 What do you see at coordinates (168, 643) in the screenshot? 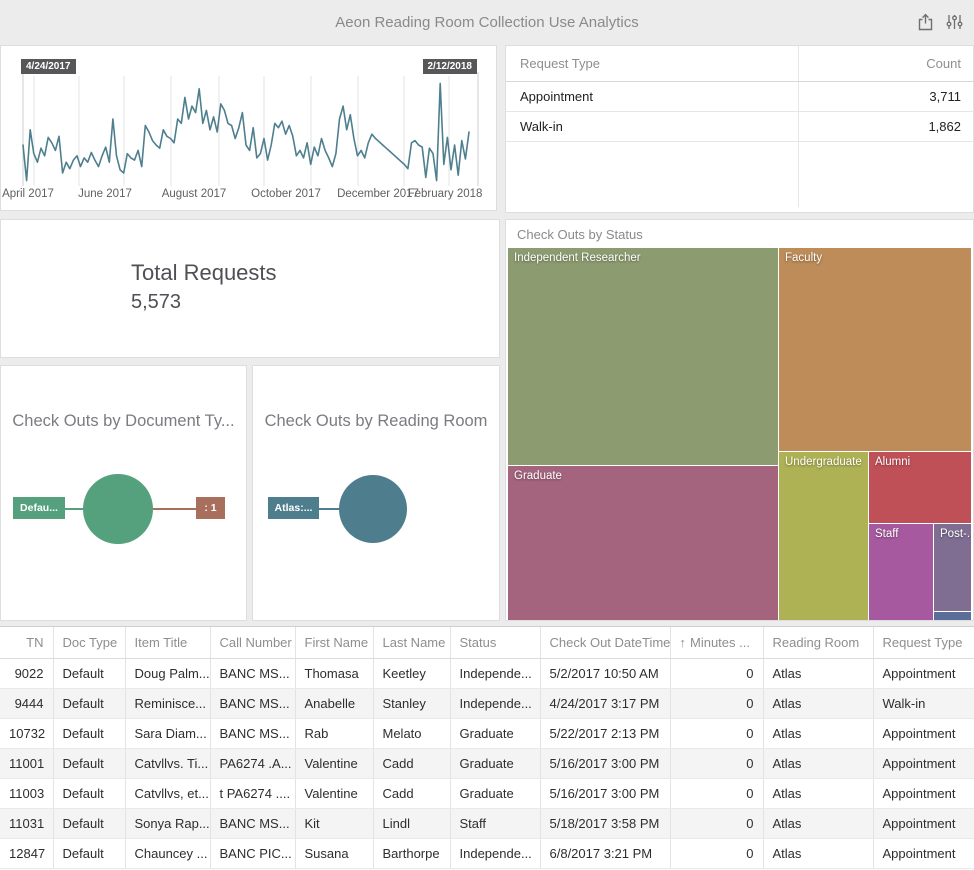
I see `column-header-item-title: Item Title` at bounding box center [168, 643].